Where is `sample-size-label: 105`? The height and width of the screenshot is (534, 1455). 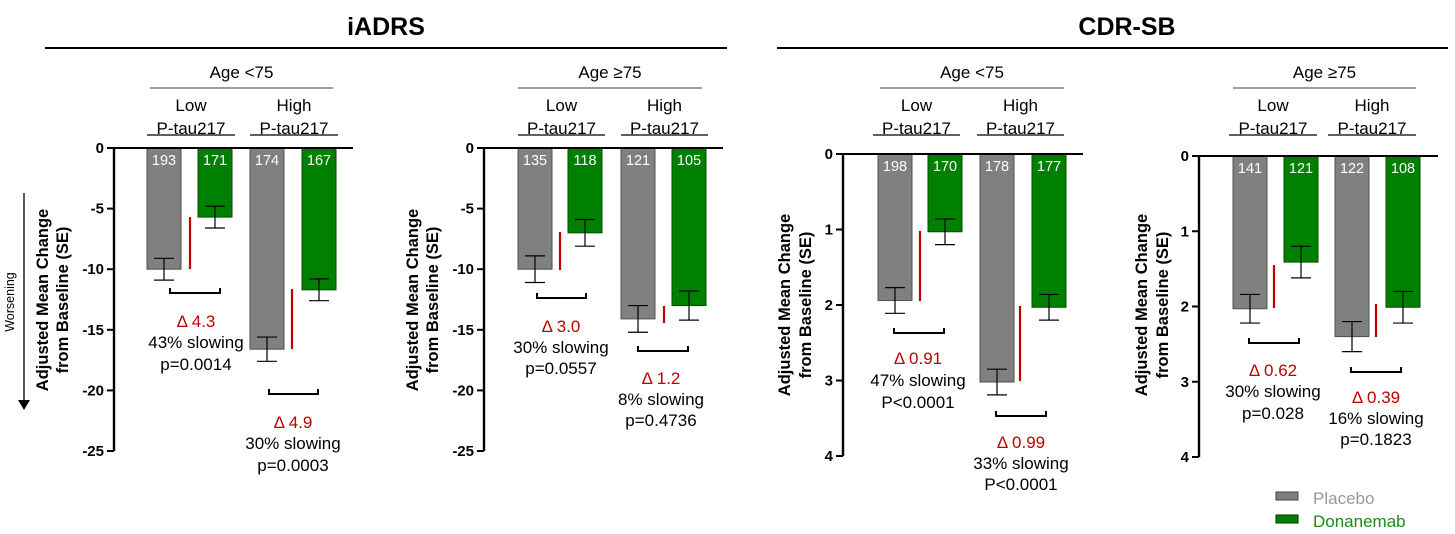
sample-size-label: 105 is located at coordinates (689, 161).